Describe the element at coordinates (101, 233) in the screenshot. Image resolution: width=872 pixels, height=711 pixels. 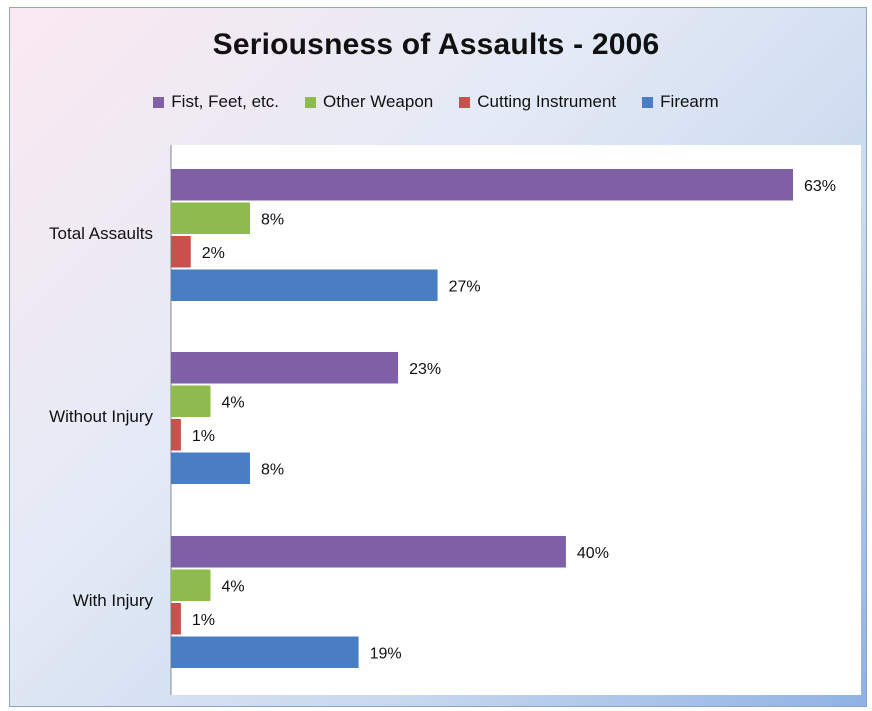
I see `category-label: Total Assaults` at that location.